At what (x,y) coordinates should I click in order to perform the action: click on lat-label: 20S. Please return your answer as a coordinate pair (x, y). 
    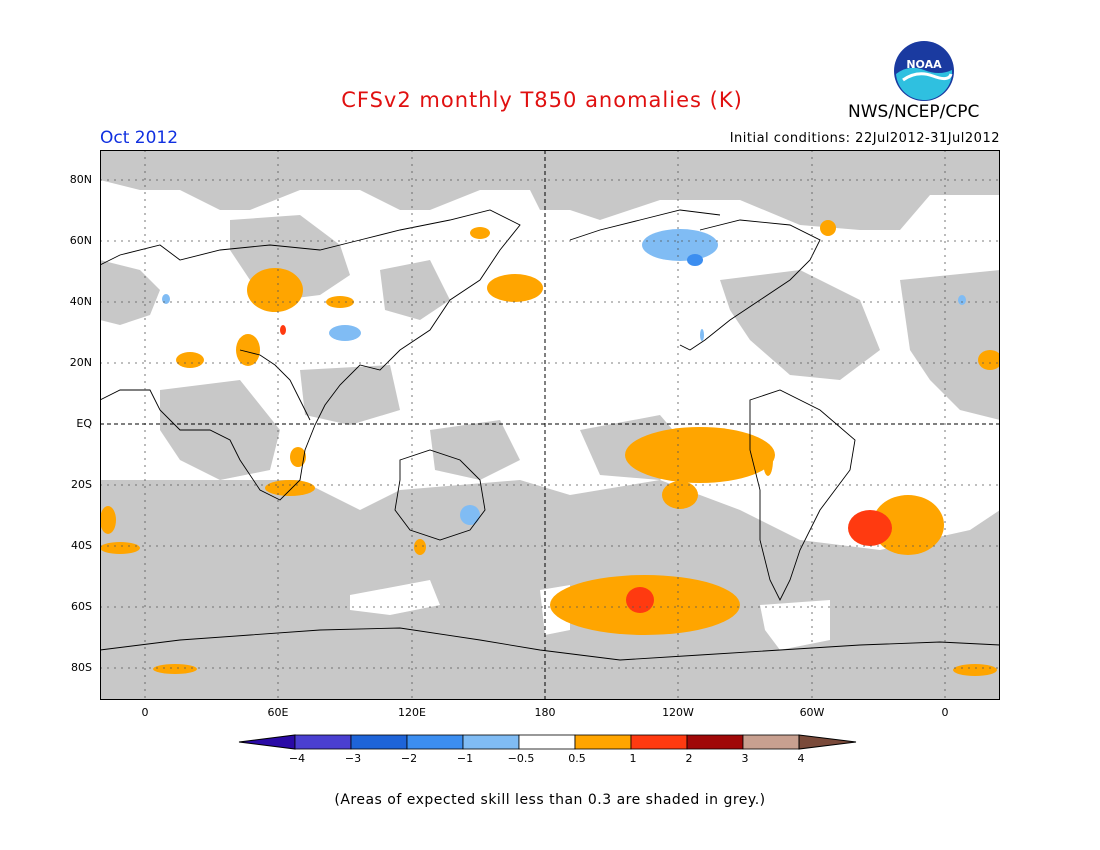
    Looking at the image, I should click on (81, 484).